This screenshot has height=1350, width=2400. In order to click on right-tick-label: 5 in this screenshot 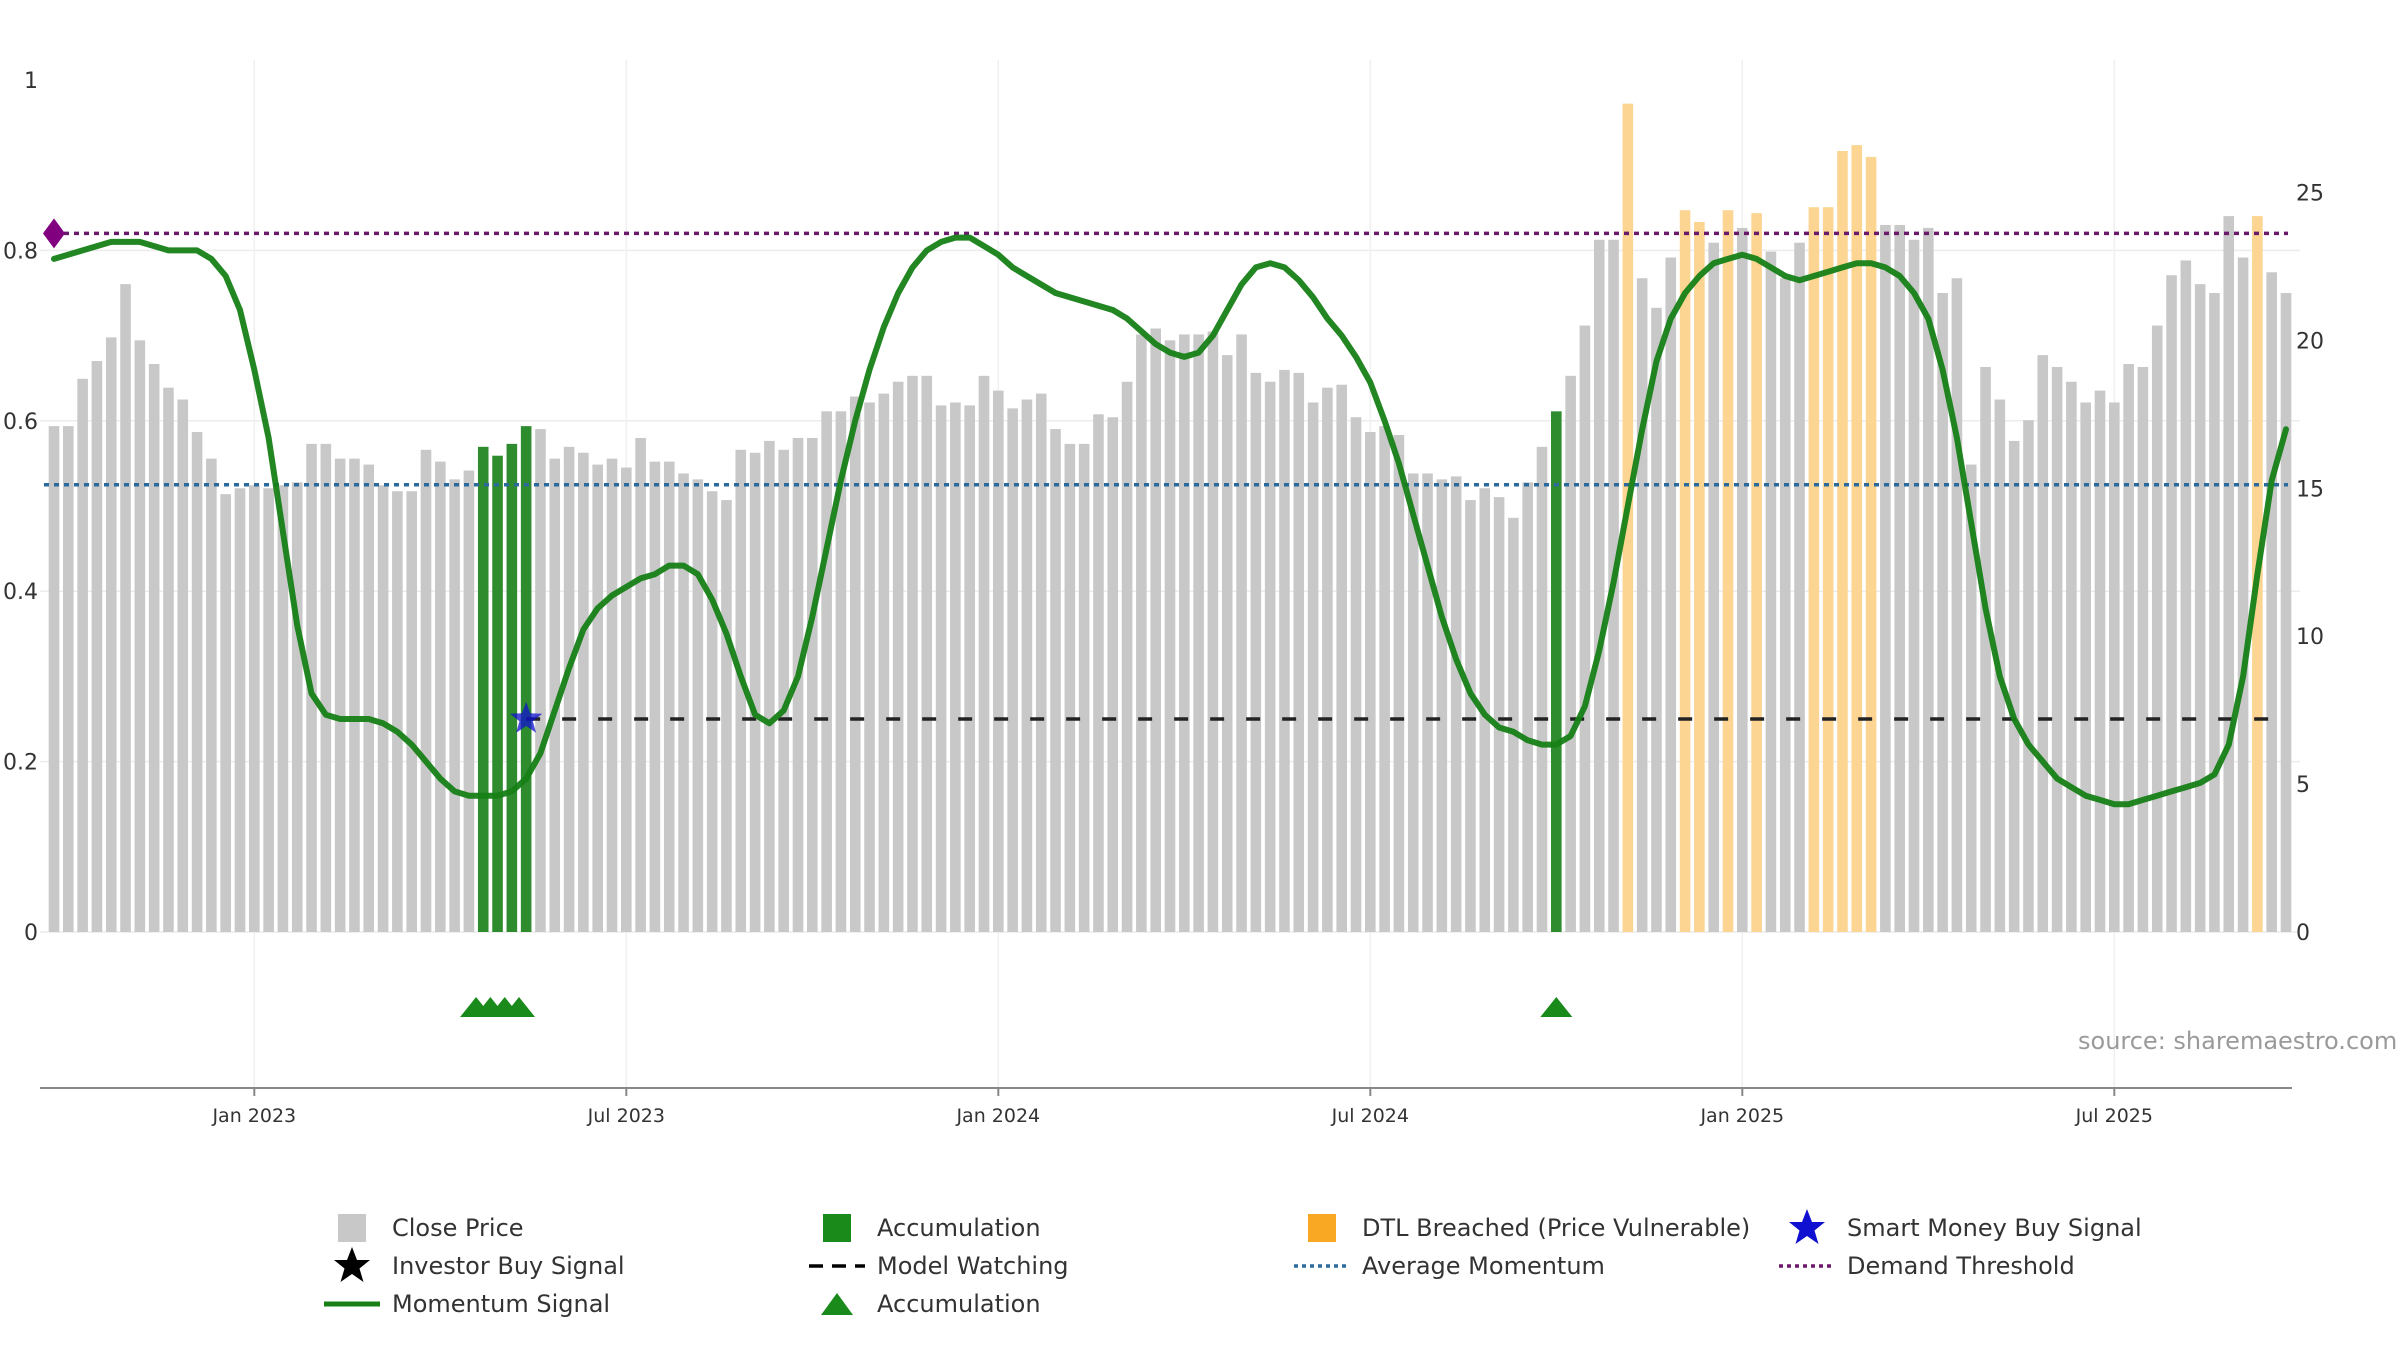, I will do `click(2303, 785)`.